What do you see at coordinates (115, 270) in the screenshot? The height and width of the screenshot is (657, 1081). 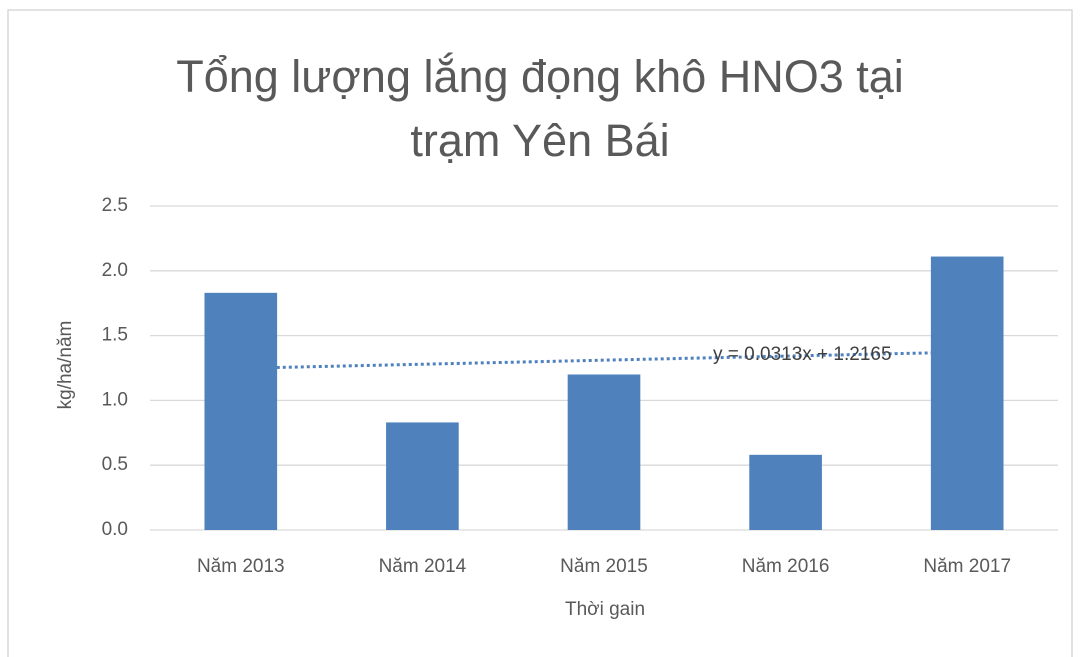 I see `y-tick-label: 2.0` at bounding box center [115, 270].